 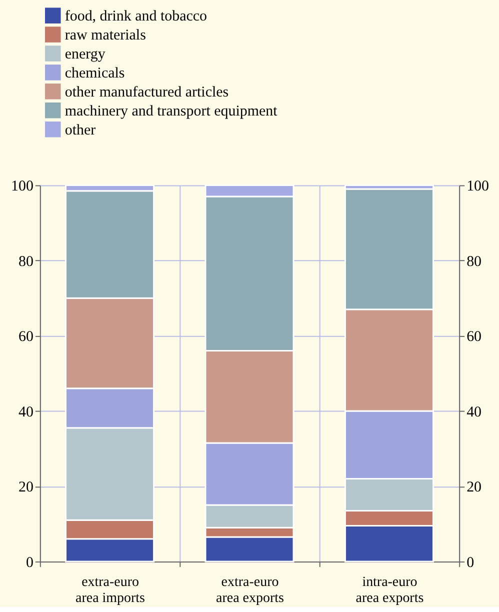 What do you see at coordinates (474, 337) in the screenshot?
I see `y2-tick-label: 60` at bounding box center [474, 337].